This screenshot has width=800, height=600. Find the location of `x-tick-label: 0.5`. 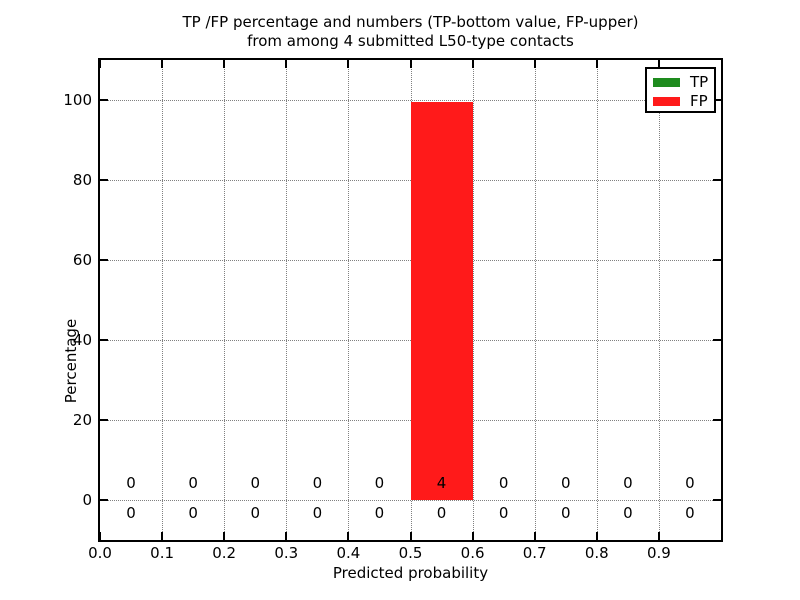

x-tick-label: 0.5 is located at coordinates (410, 553).